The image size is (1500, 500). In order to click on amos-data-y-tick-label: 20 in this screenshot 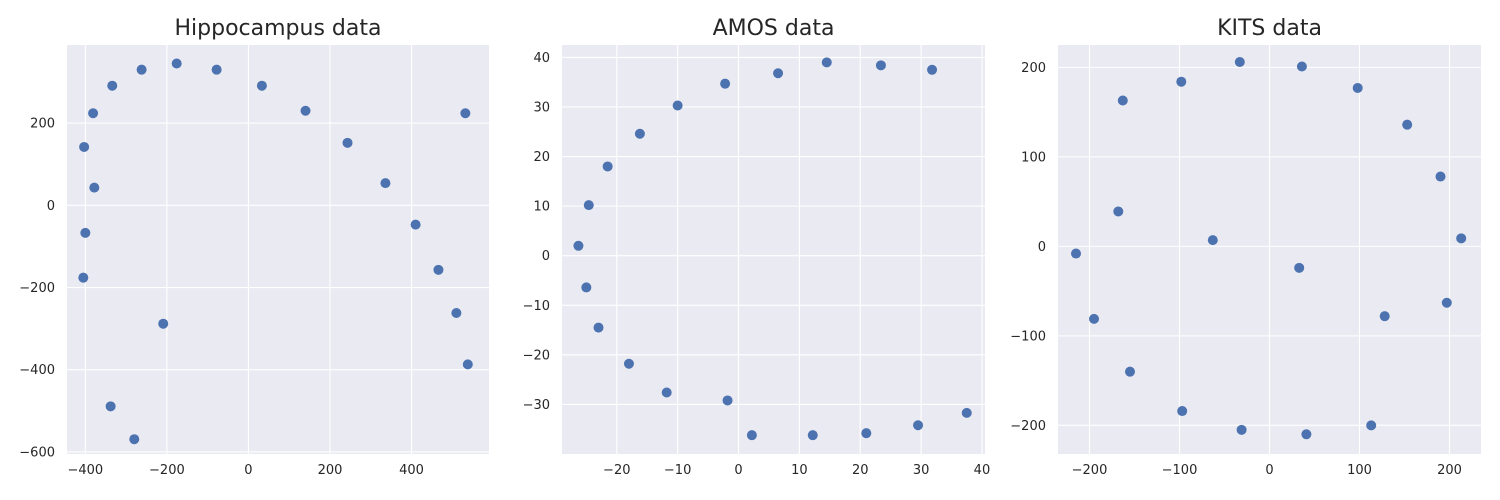, I will do `click(541, 157)`.